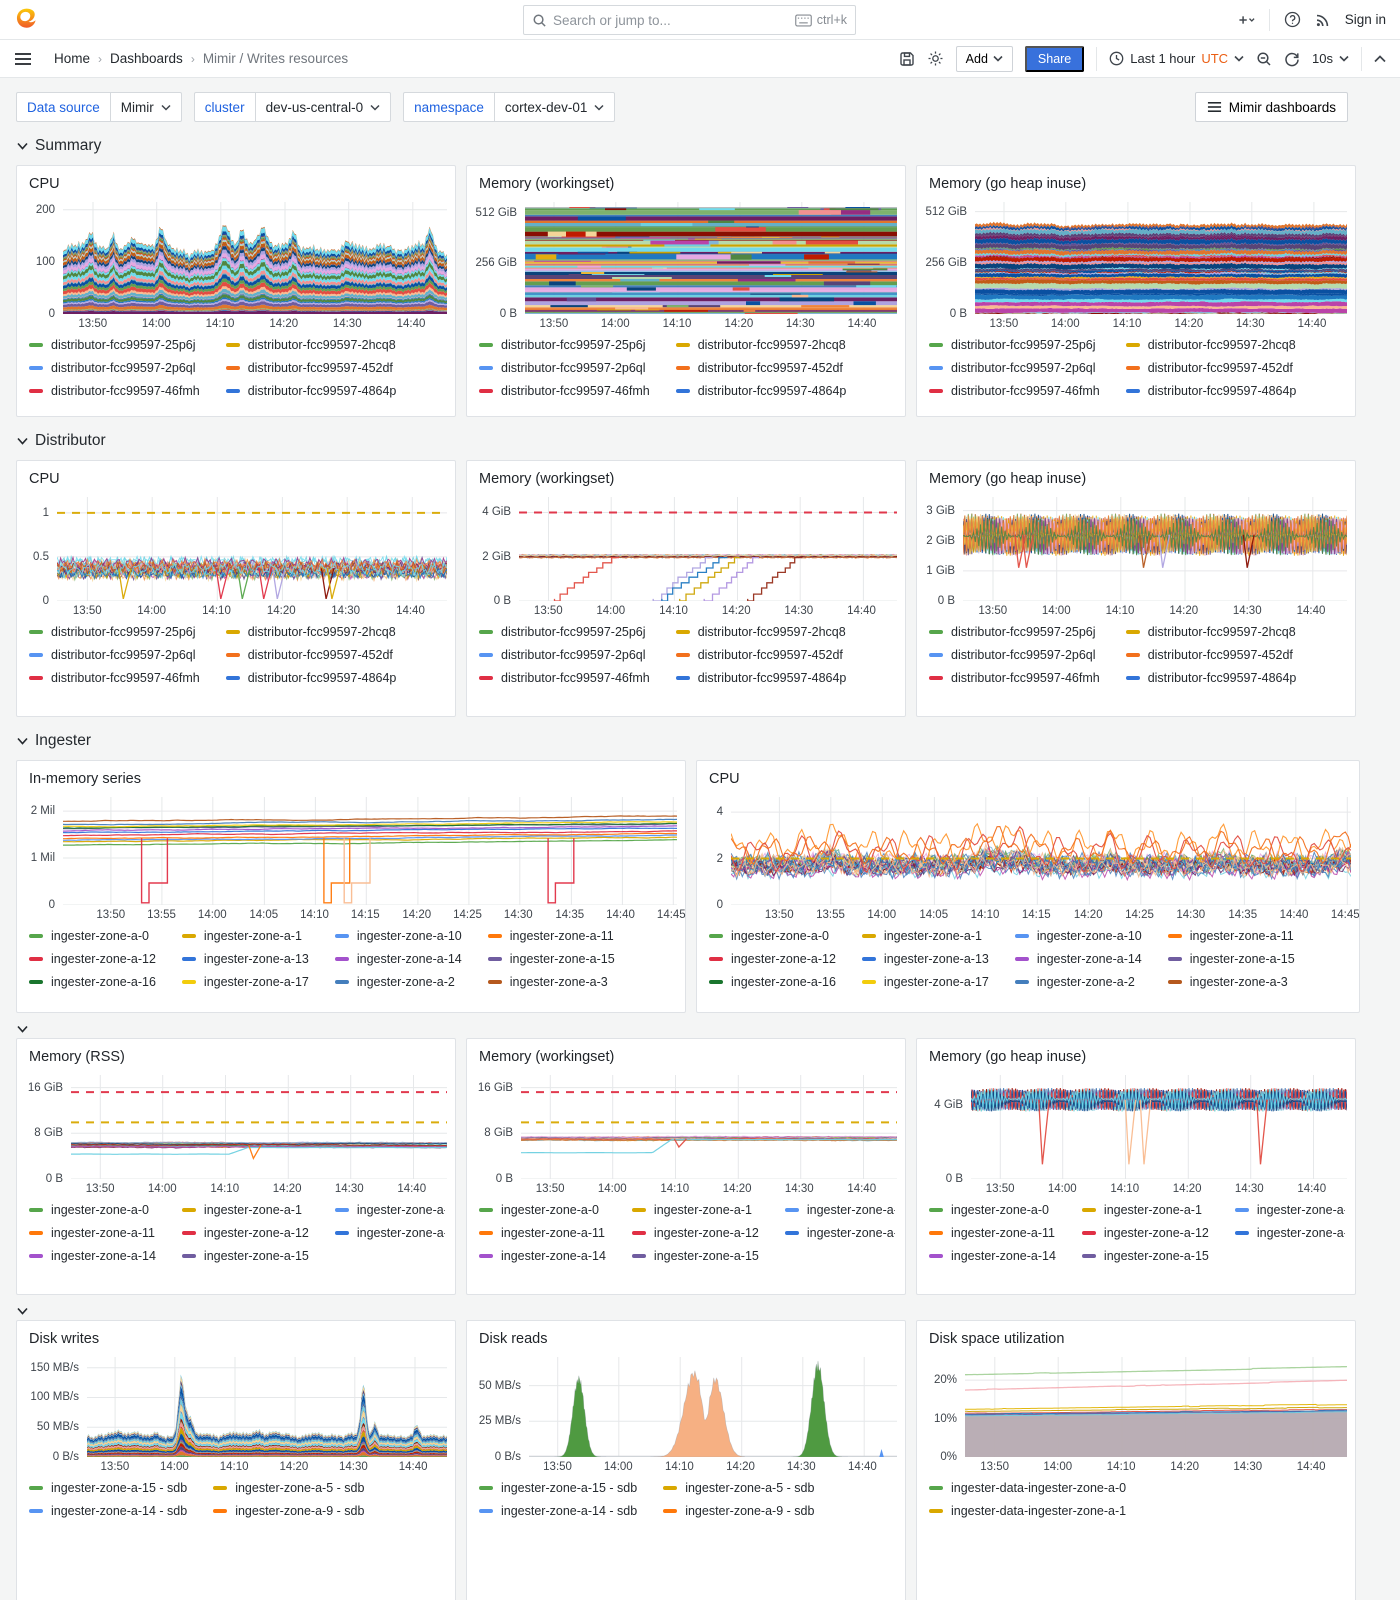  Describe the element at coordinates (26, 19) in the screenshot. I see `grafana-logo` at that location.